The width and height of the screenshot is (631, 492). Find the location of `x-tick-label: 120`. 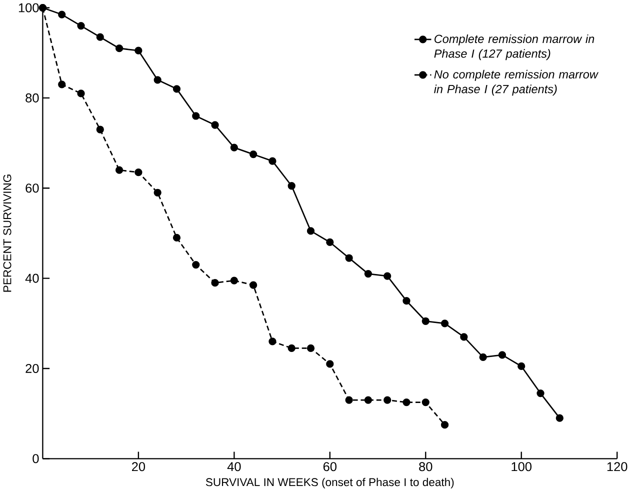

x-tick-label: 120 is located at coordinates (617, 467).